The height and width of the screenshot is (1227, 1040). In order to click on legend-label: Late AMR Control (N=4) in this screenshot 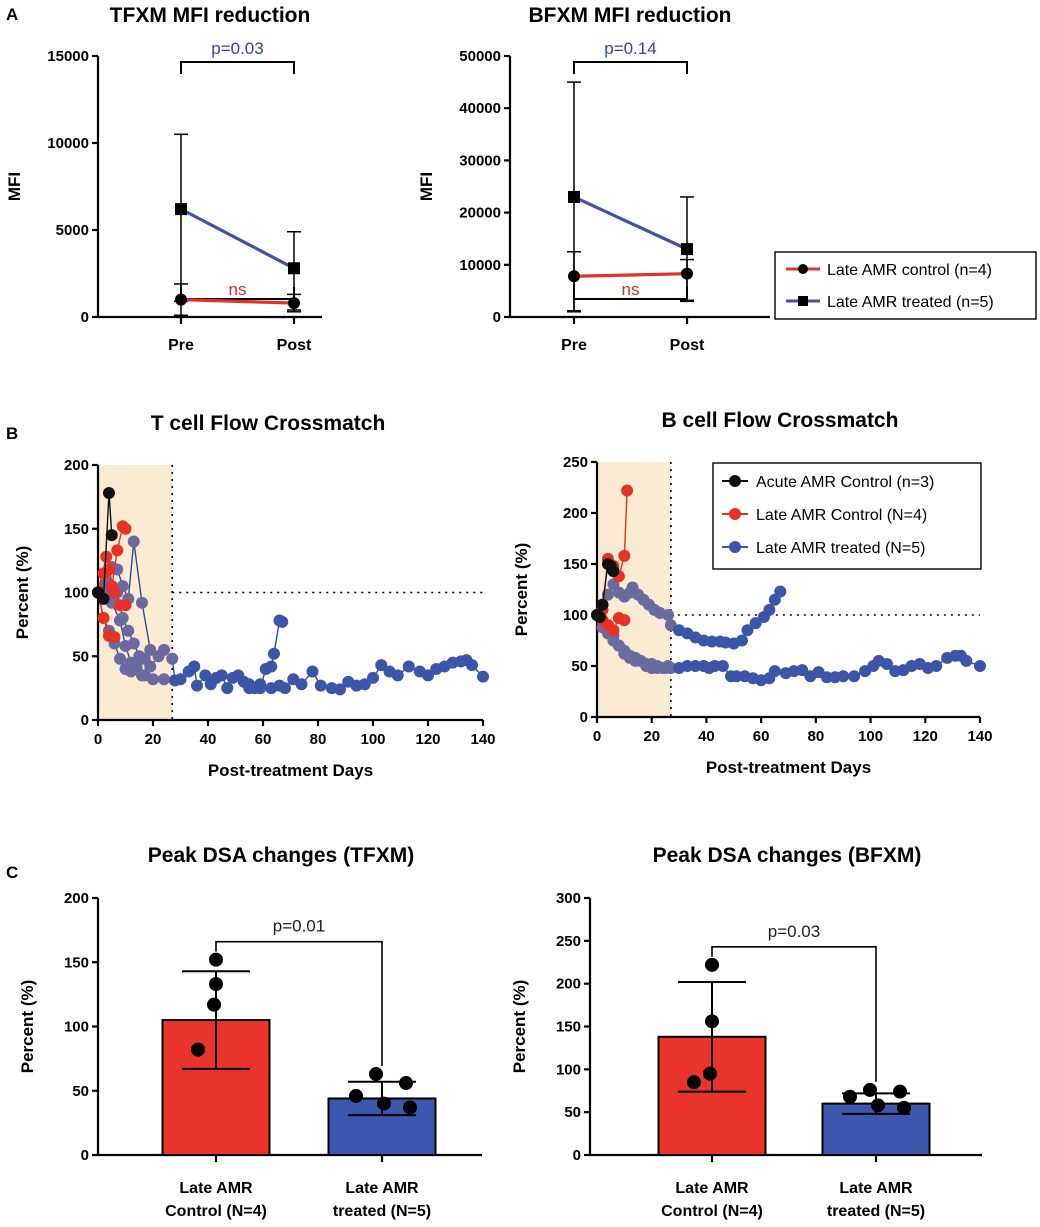, I will do `click(841, 515)`.